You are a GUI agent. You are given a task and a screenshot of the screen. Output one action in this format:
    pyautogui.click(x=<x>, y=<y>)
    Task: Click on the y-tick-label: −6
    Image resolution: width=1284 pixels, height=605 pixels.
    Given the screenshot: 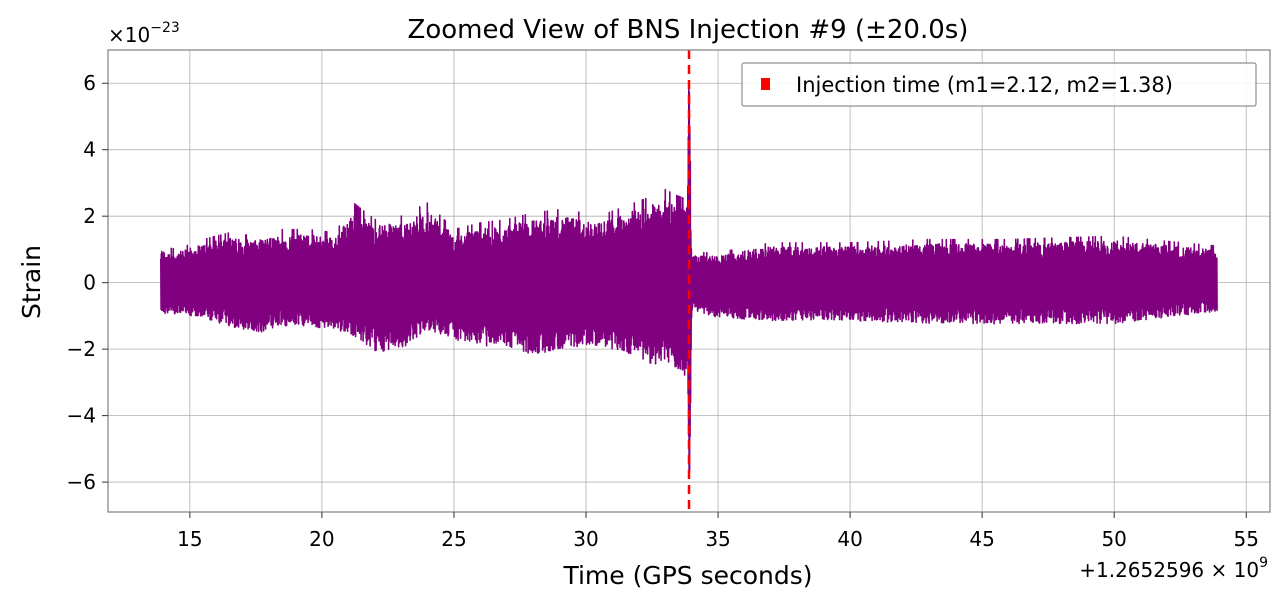 What is the action you would take?
    pyautogui.click(x=81, y=482)
    